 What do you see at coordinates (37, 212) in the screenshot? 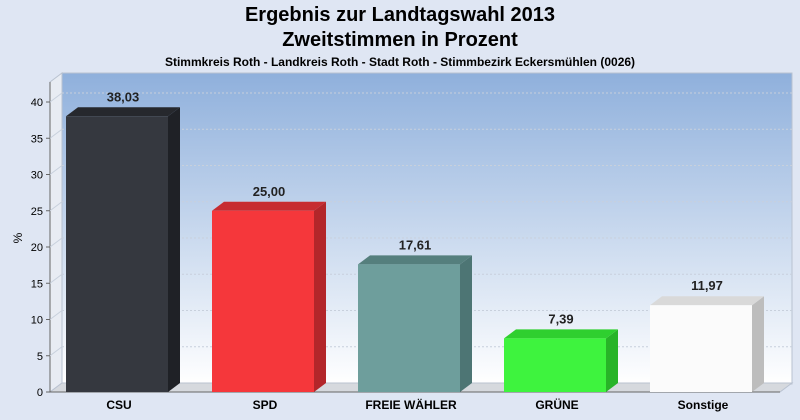
I see `y-tick-label: 25` at bounding box center [37, 212].